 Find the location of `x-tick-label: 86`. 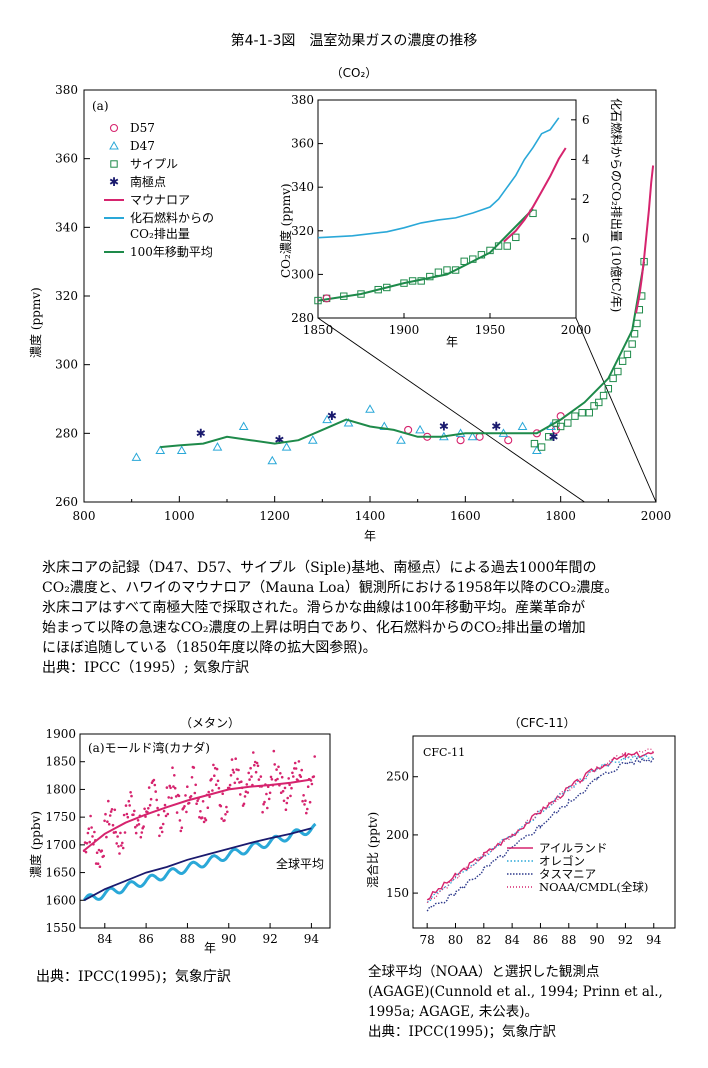

x-tick-label: 86 is located at coordinates (540, 940).